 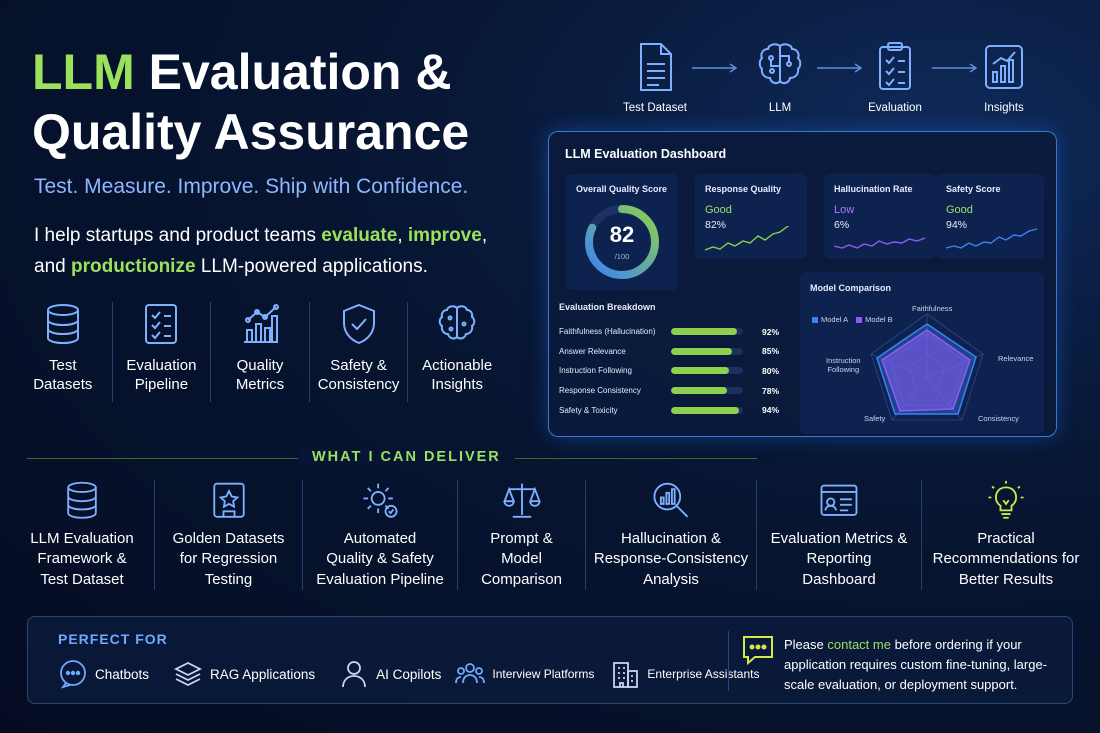 What do you see at coordinates (113, 639) in the screenshot?
I see `perfect-for-title: PERFECT FOR` at bounding box center [113, 639].